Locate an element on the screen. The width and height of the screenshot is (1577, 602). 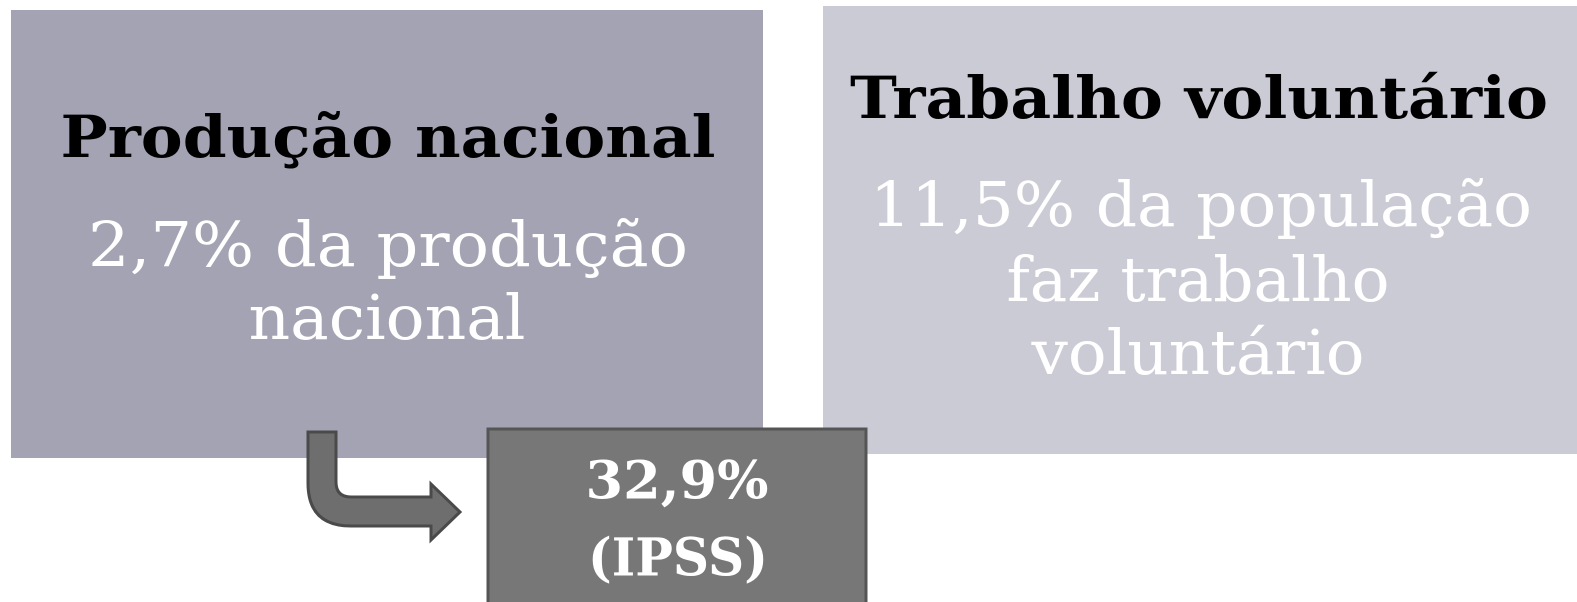
box-text: 2,7% da produção is located at coordinates (388, 244).